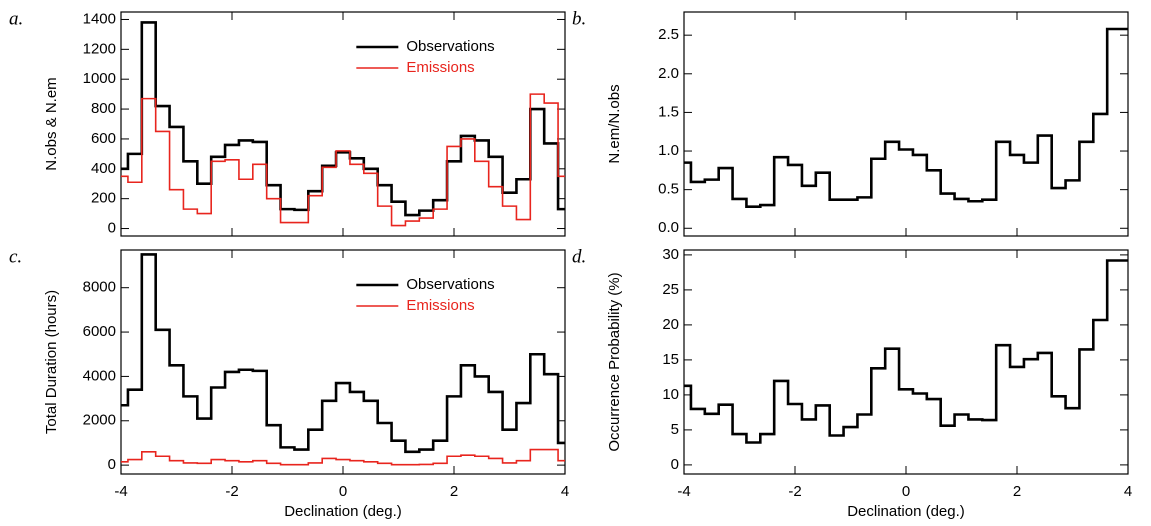 The image size is (1151, 526). Describe the element at coordinates (51, 123) in the screenshot. I see `y-axis-label: N.obs & N.em` at that location.